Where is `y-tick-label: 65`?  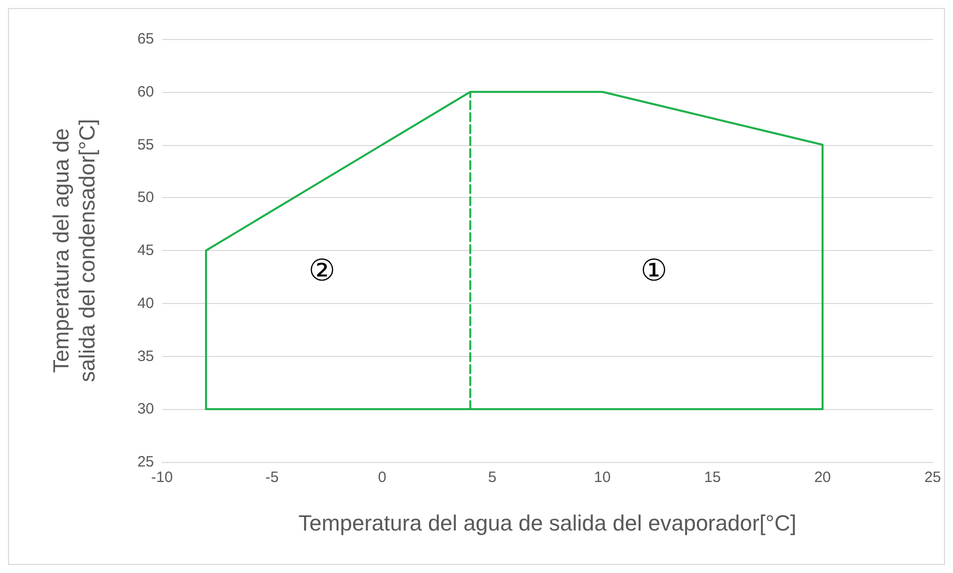 y-tick-label: 65 is located at coordinates (145, 39).